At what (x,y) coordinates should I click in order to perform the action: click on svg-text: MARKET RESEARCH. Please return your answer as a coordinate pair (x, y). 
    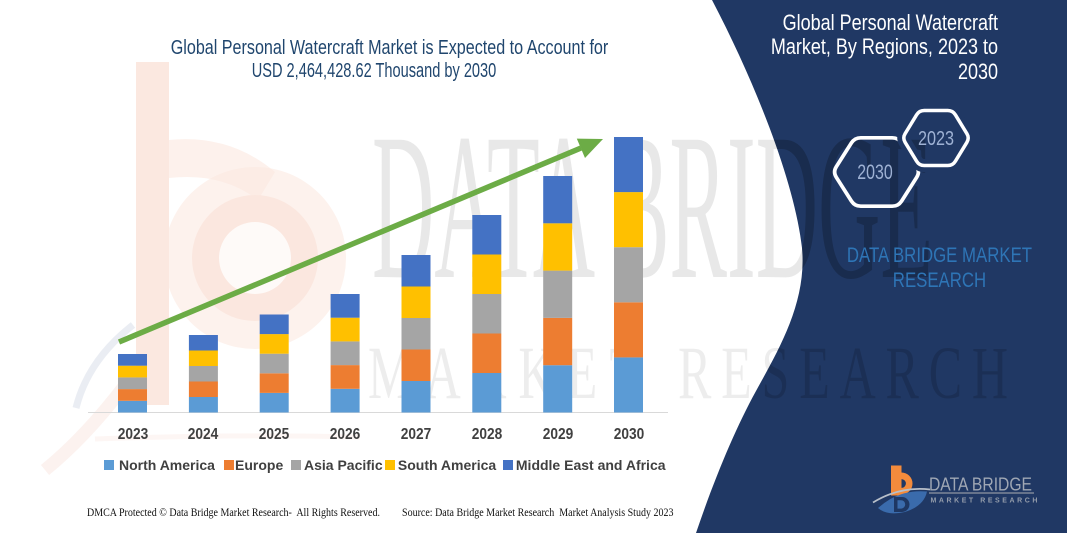
    Looking at the image, I should click on (985, 501).